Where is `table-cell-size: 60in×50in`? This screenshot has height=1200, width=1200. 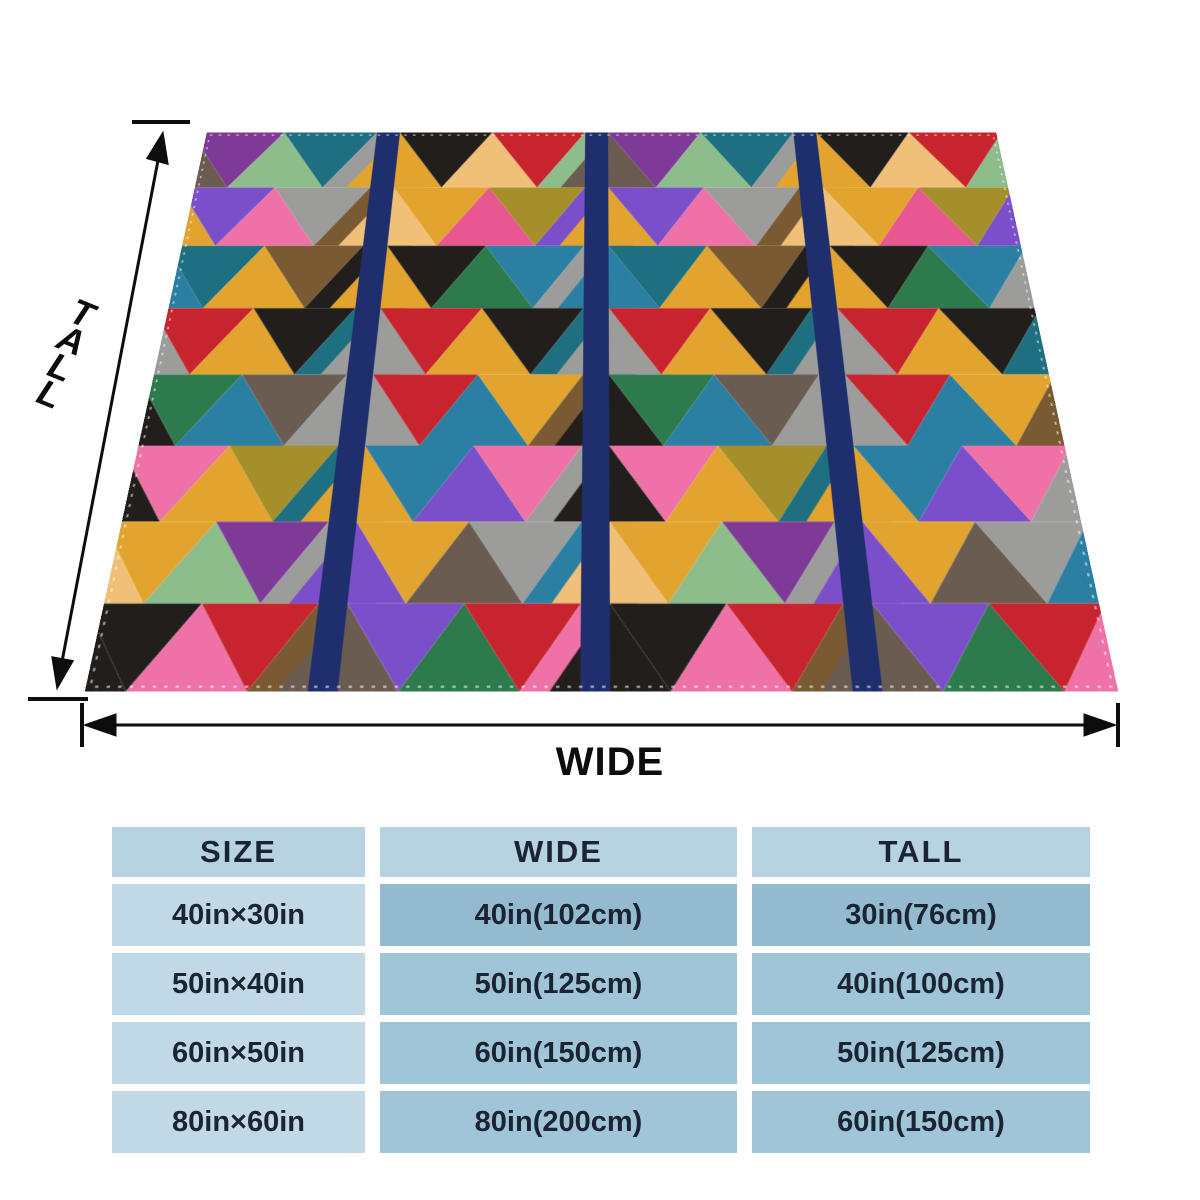 table-cell-size: 60in×50in is located at coordinates (238, 1053).